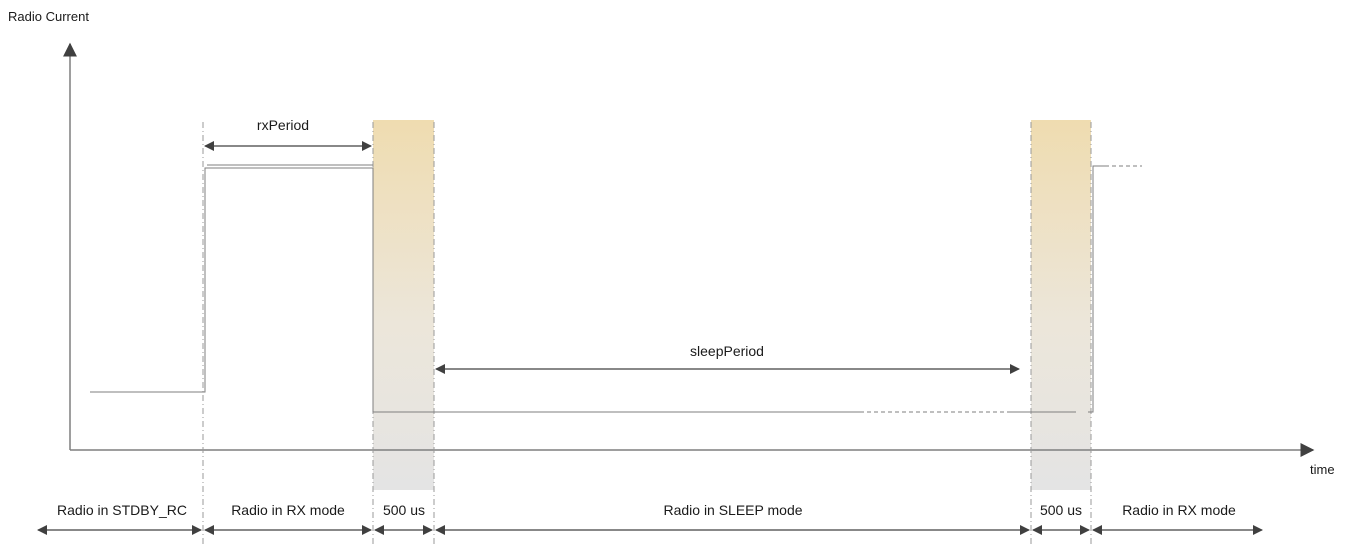 The width and height of the screenshot is (1355, 548). Describe the element at coordinates (1179, 510) in the screenshot. I see `phase-label-rx2: Radio in RX mode` at that location.